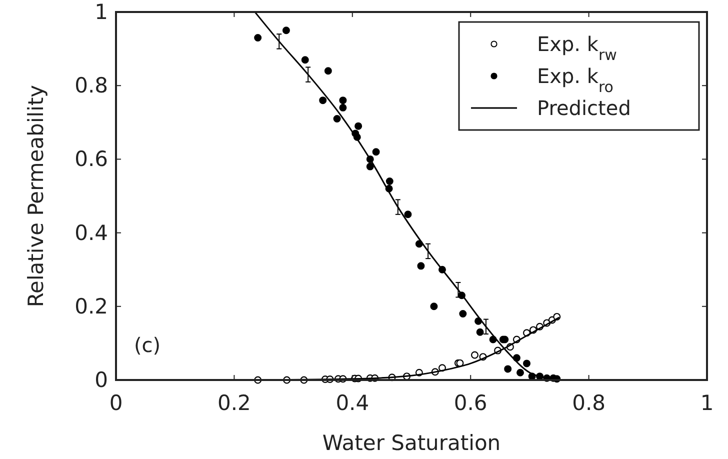 The image size is (728, 459). Describe the element at coordinates (707, 403) in the screenshot. I see `x-tick-label: 1` at that location.